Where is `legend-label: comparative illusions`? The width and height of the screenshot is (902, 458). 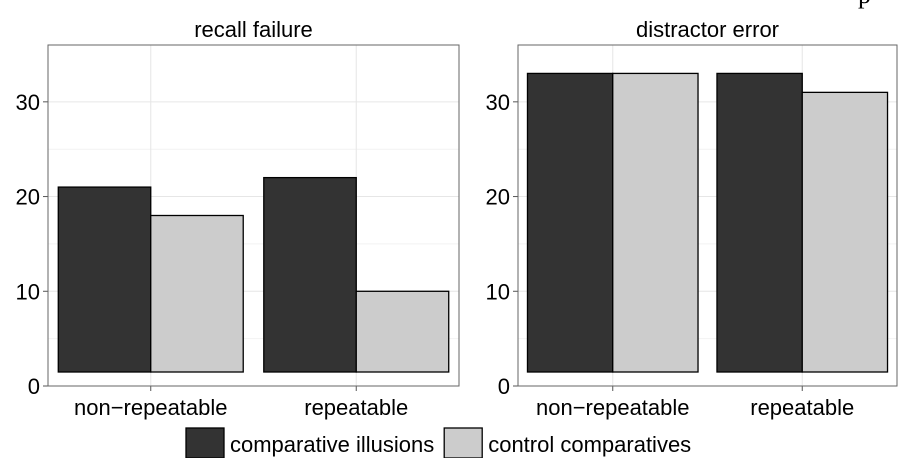 legend-label: comparative illusions is located at coordinates (332, 444).